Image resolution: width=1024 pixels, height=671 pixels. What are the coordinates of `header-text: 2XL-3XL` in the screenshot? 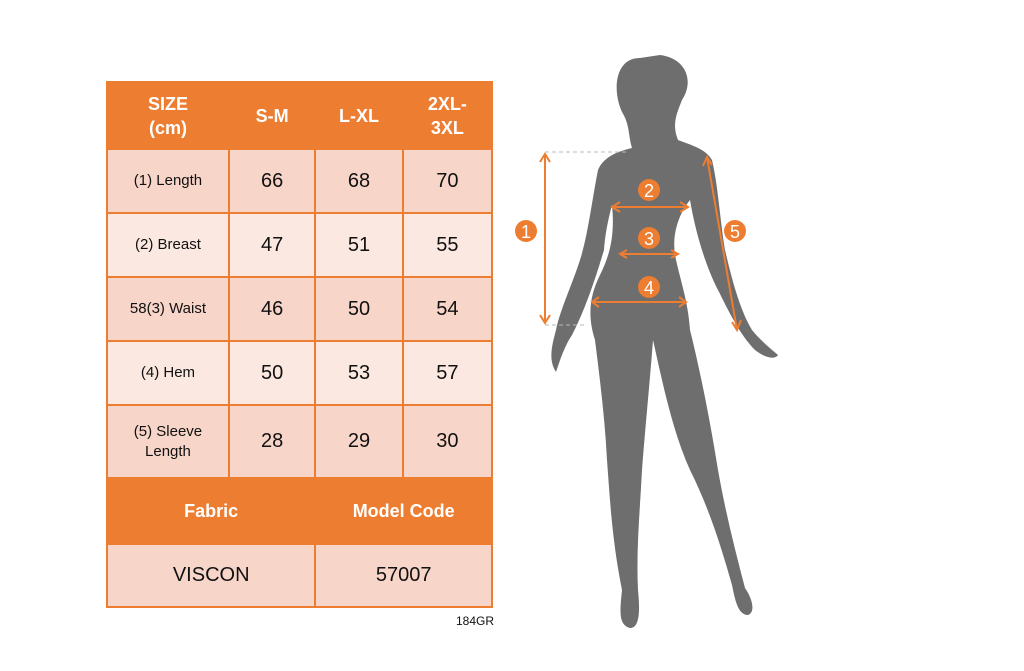 It's located at (447, 115).